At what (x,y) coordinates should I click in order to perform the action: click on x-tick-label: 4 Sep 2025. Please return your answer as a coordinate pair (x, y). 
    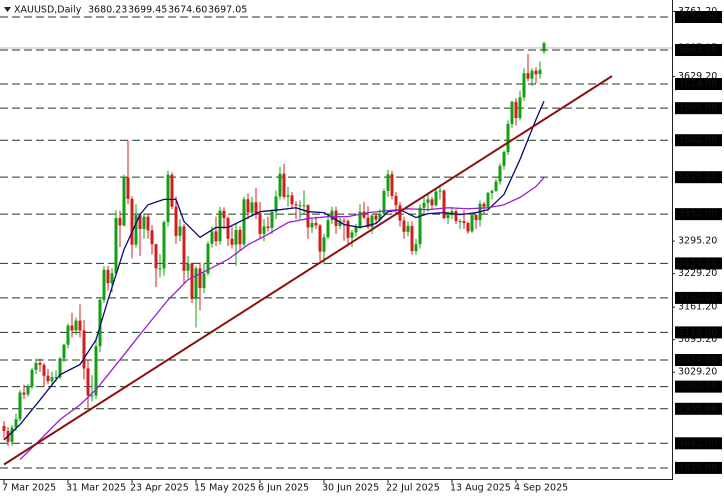
    Looking at the image, I should click on (541, 488).